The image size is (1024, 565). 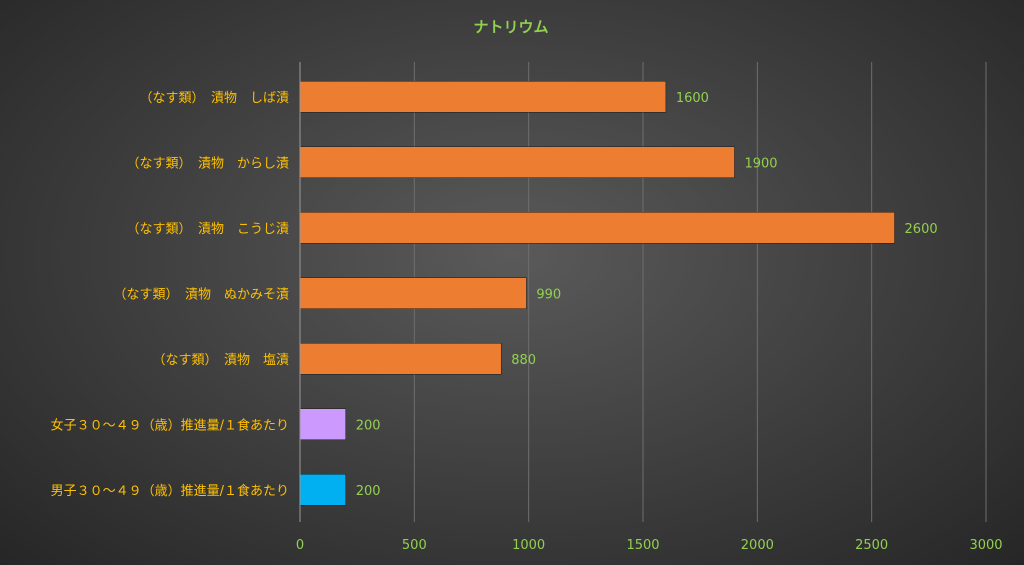 What do you see at coordinates (523, 360) in the screenshot?
I see `data-label: 880` at bounding box center [523, 360].